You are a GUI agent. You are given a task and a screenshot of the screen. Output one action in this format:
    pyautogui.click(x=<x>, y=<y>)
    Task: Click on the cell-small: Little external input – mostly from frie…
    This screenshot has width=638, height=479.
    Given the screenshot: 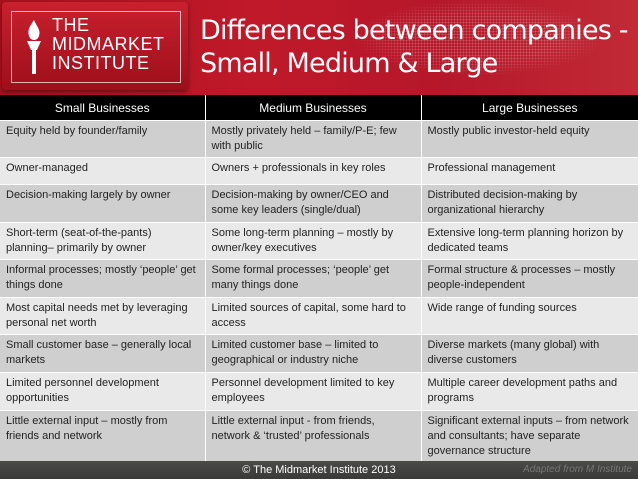 What is the action you would take?
    pyautogui.click(x=103, y=436)
    